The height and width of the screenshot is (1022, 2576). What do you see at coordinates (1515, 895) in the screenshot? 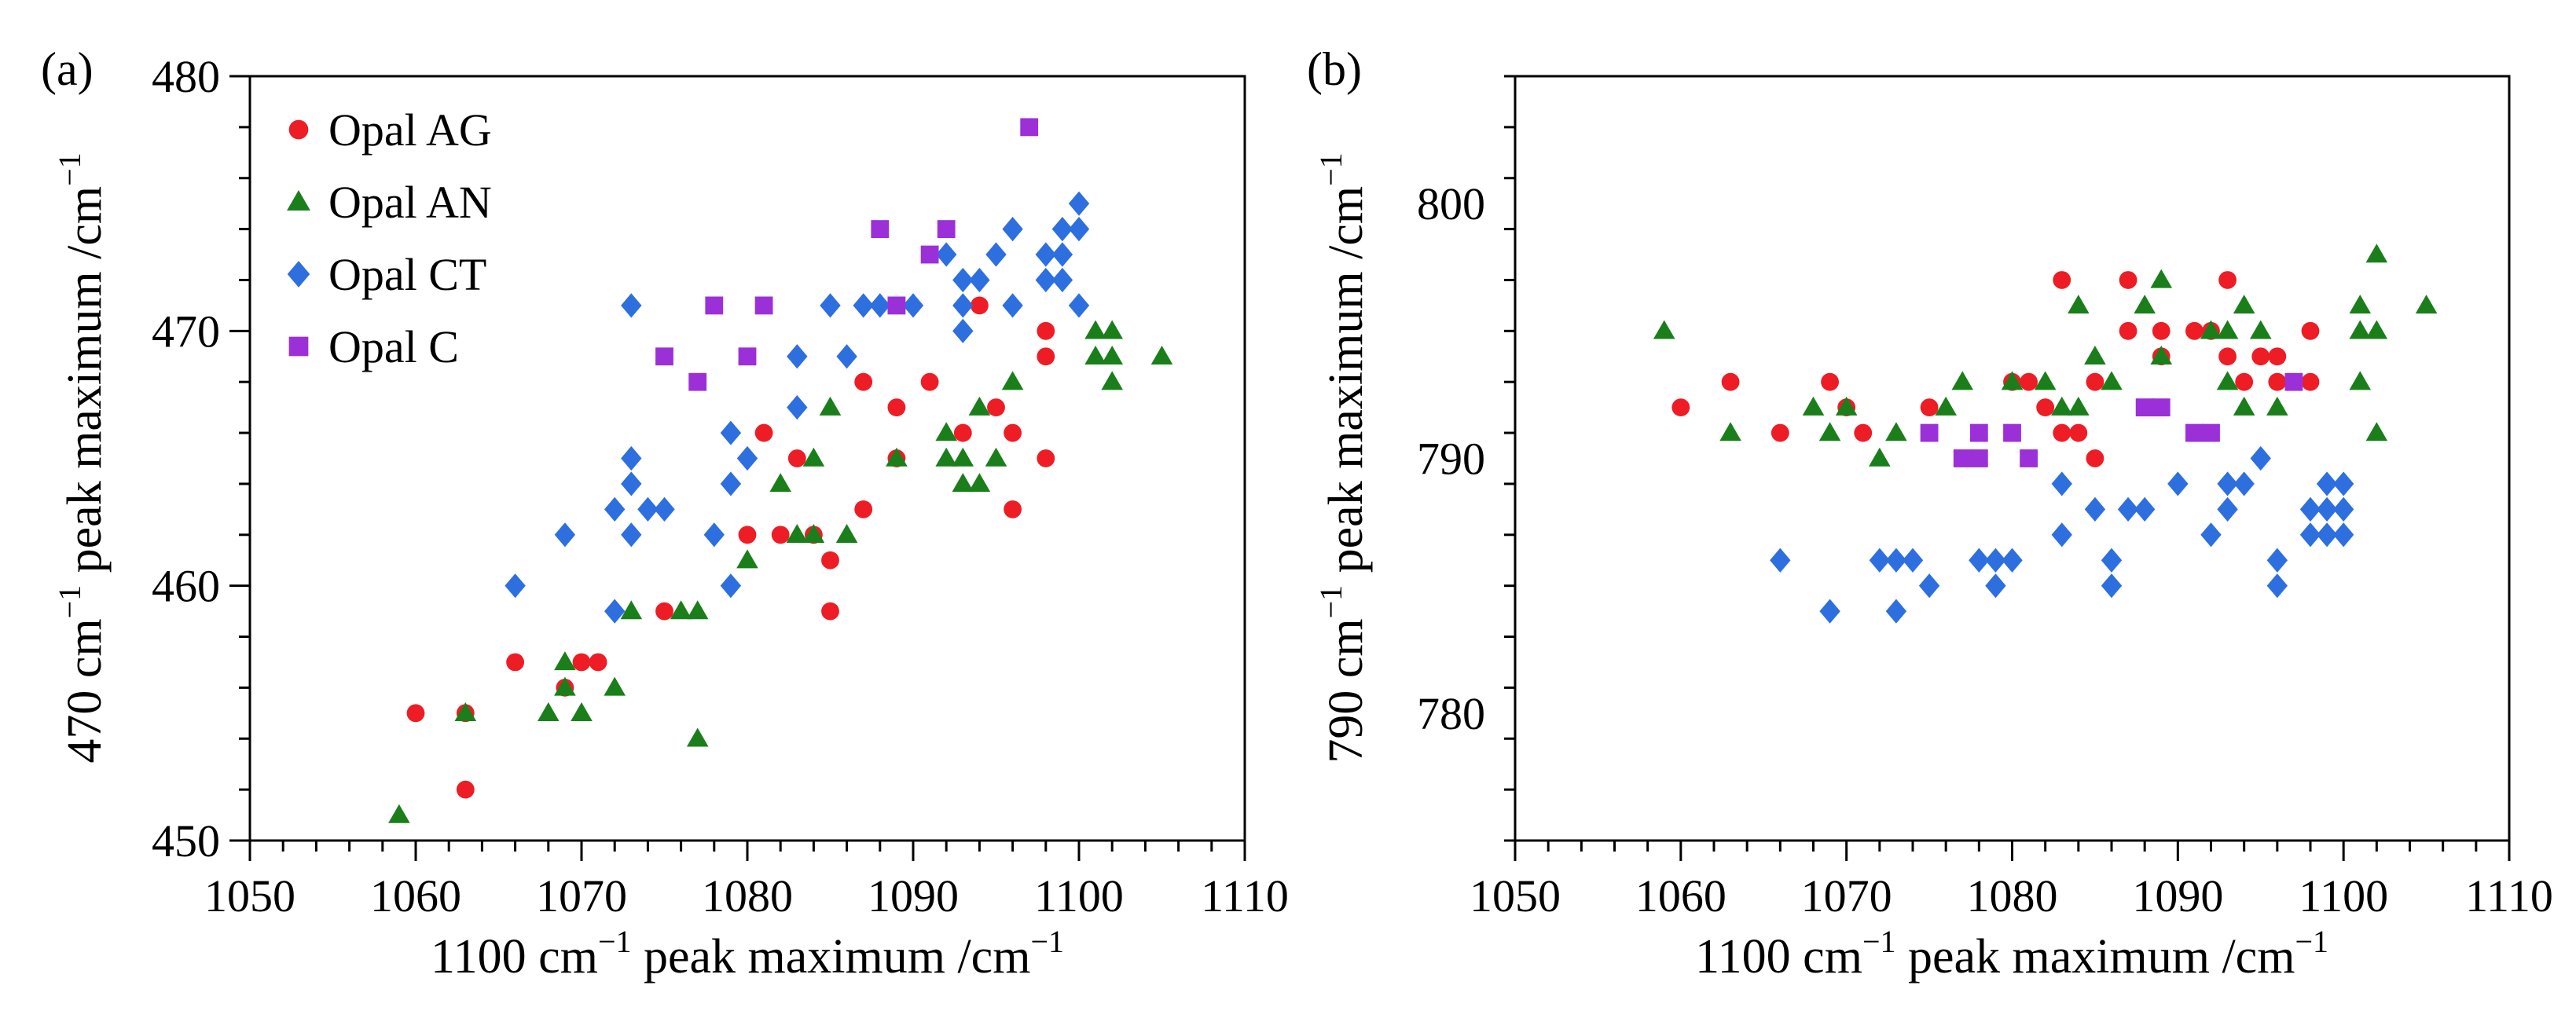
I see `x-tick-label-b: 1050` at bounding box center [1515, 895].